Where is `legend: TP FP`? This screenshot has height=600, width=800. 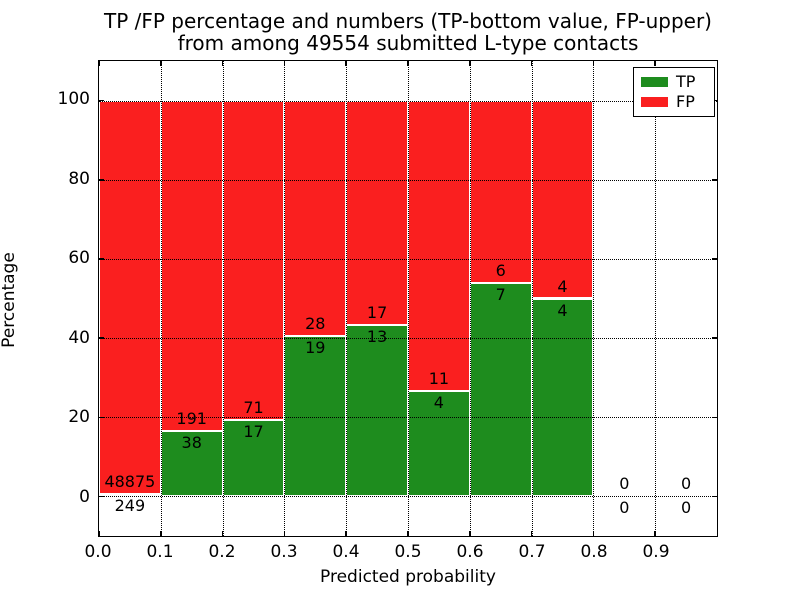
legend: TP FP is located at coordinates (674, 92).